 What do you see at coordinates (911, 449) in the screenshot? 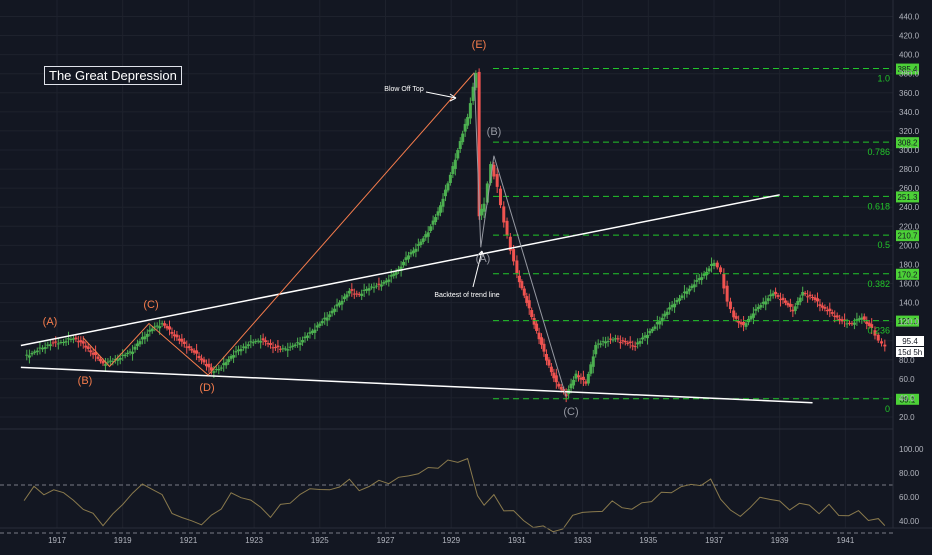
I see `osc-tick-label: 100.00` at bounding box center [911, 449].